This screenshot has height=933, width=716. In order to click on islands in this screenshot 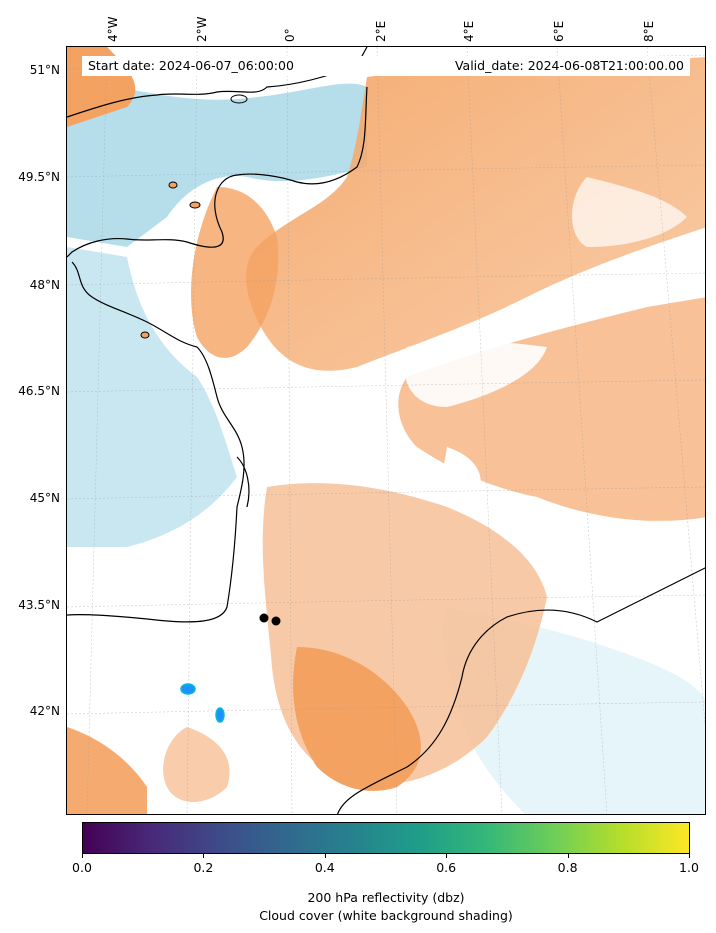, I will do `click(194, 216)`.